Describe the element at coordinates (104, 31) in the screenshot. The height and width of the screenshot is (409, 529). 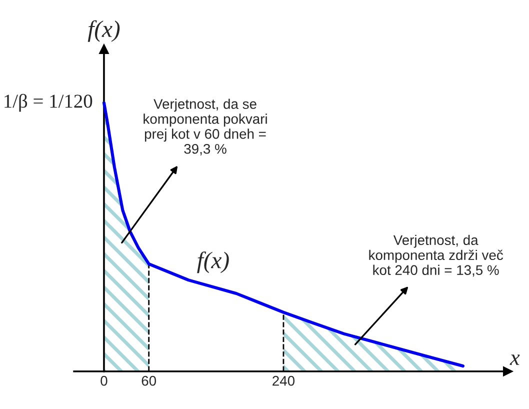
I see `y-axis-title: f(x)` at that location.